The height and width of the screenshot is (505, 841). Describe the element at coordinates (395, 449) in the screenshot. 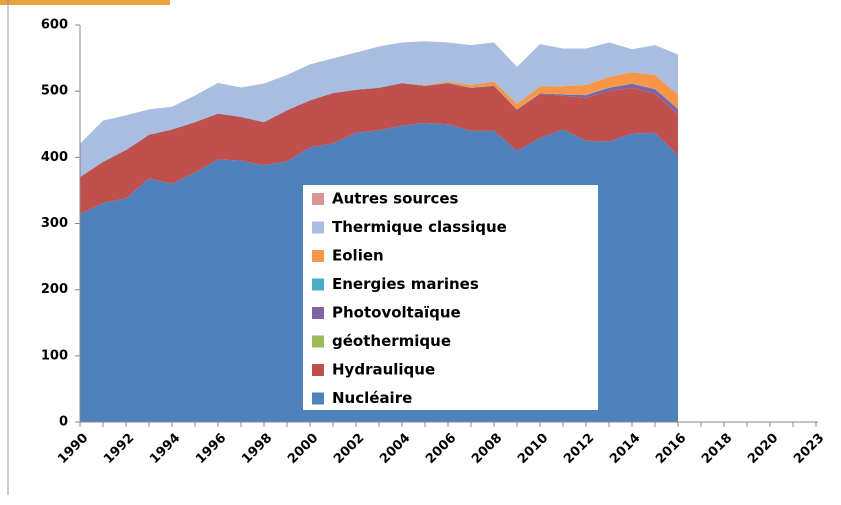

I see `x-tick-label: 2004` at that location.